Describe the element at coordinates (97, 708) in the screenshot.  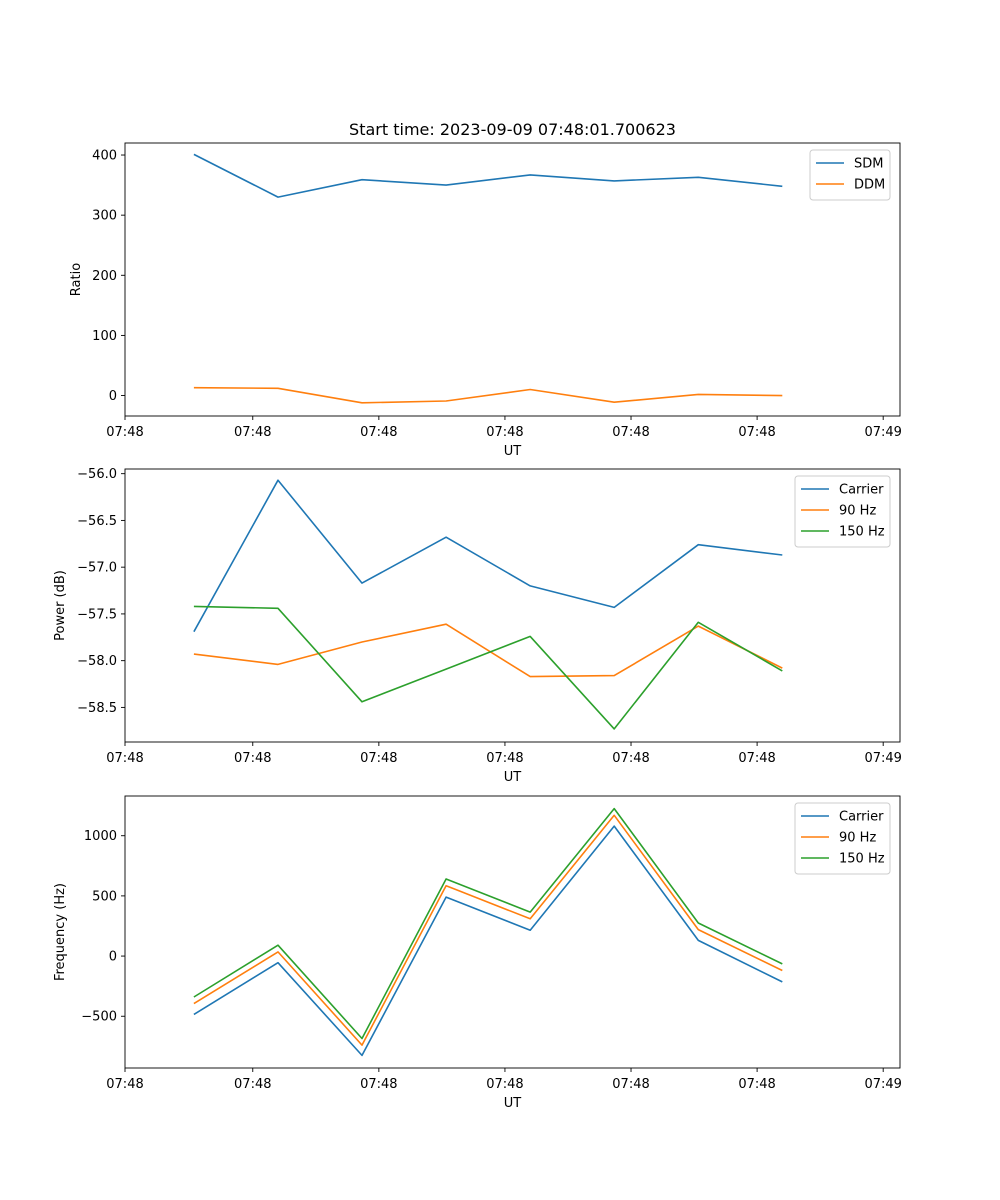
I see `y-tick-label: −58.5` at that location.